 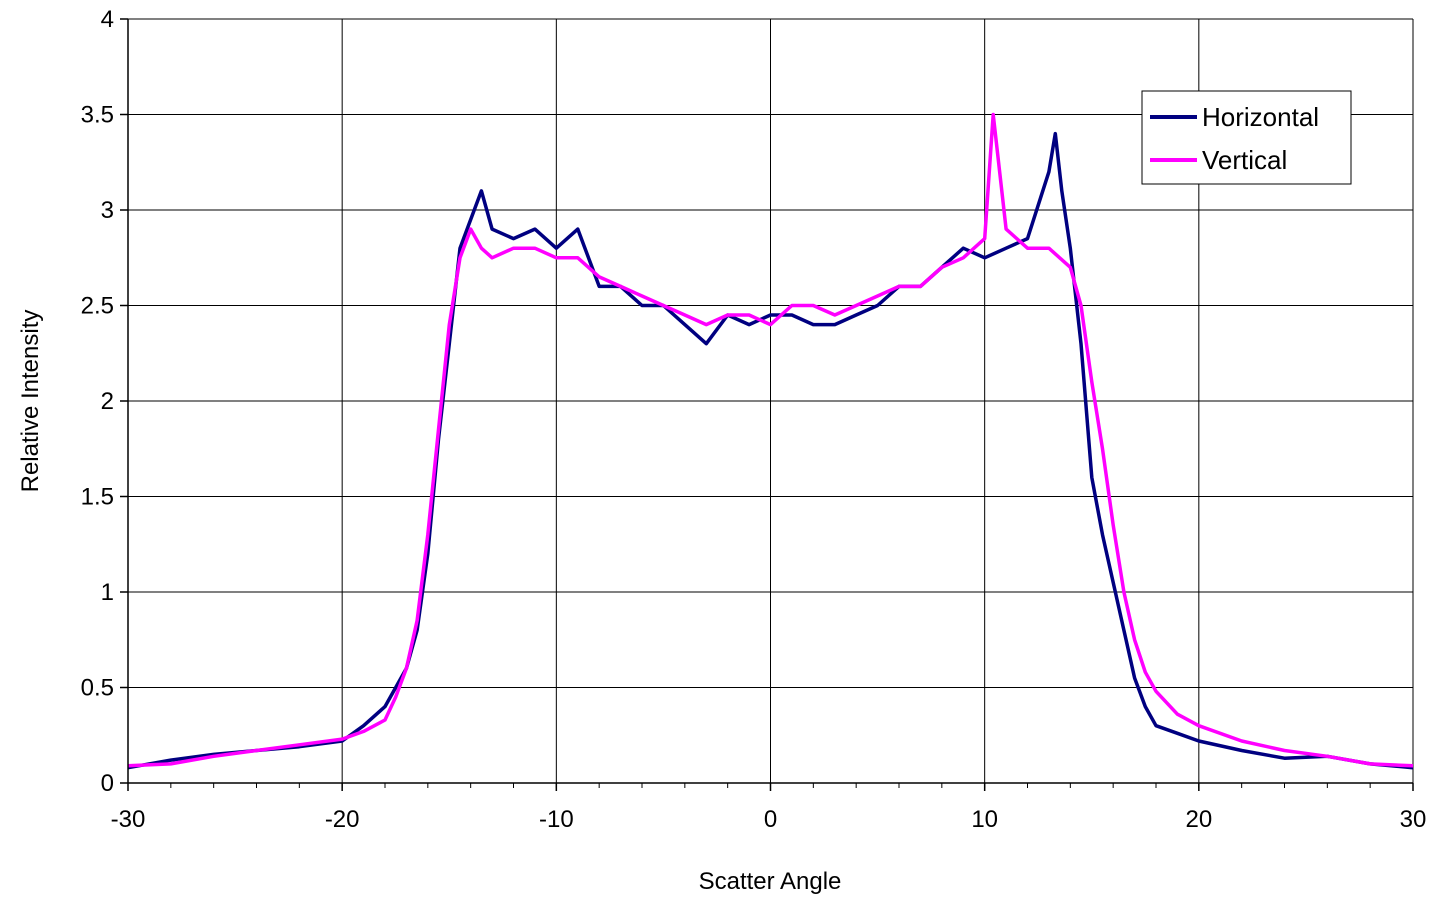 What do you see at coordinates (342, 819) in the screenshot?
I see `x-tick-label: -20` at bounding box center [342, 819].